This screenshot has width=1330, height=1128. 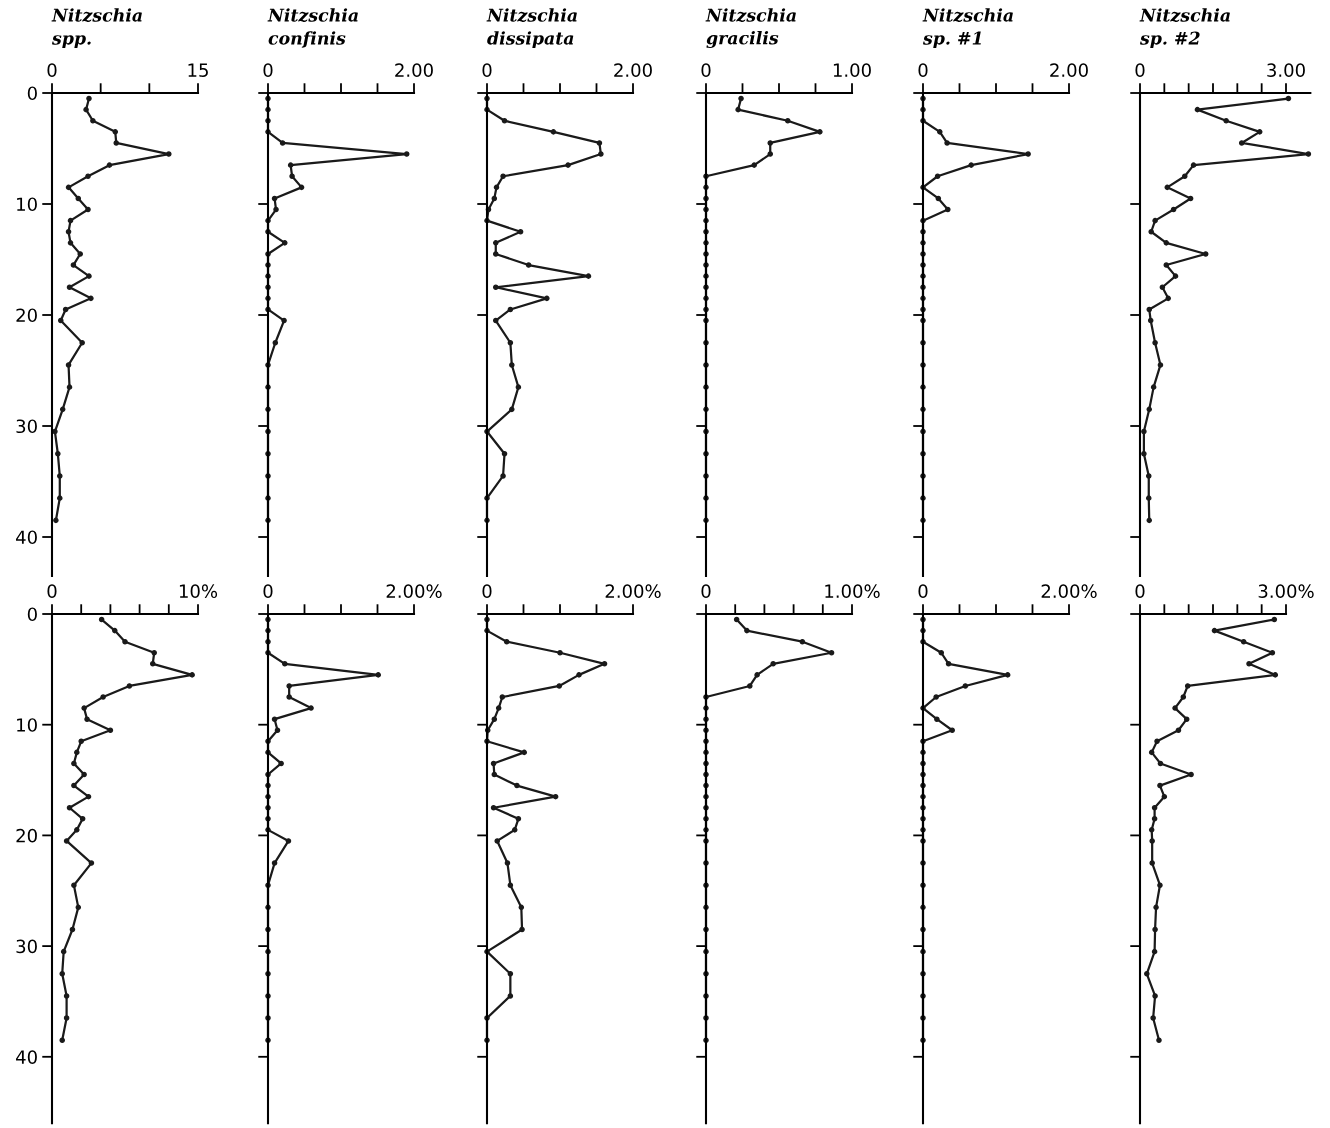 What do you see at coordinates (742, 39) in the screenshot?
I see `chart-subtitle: gracilis` at bounding box center [742, 39].